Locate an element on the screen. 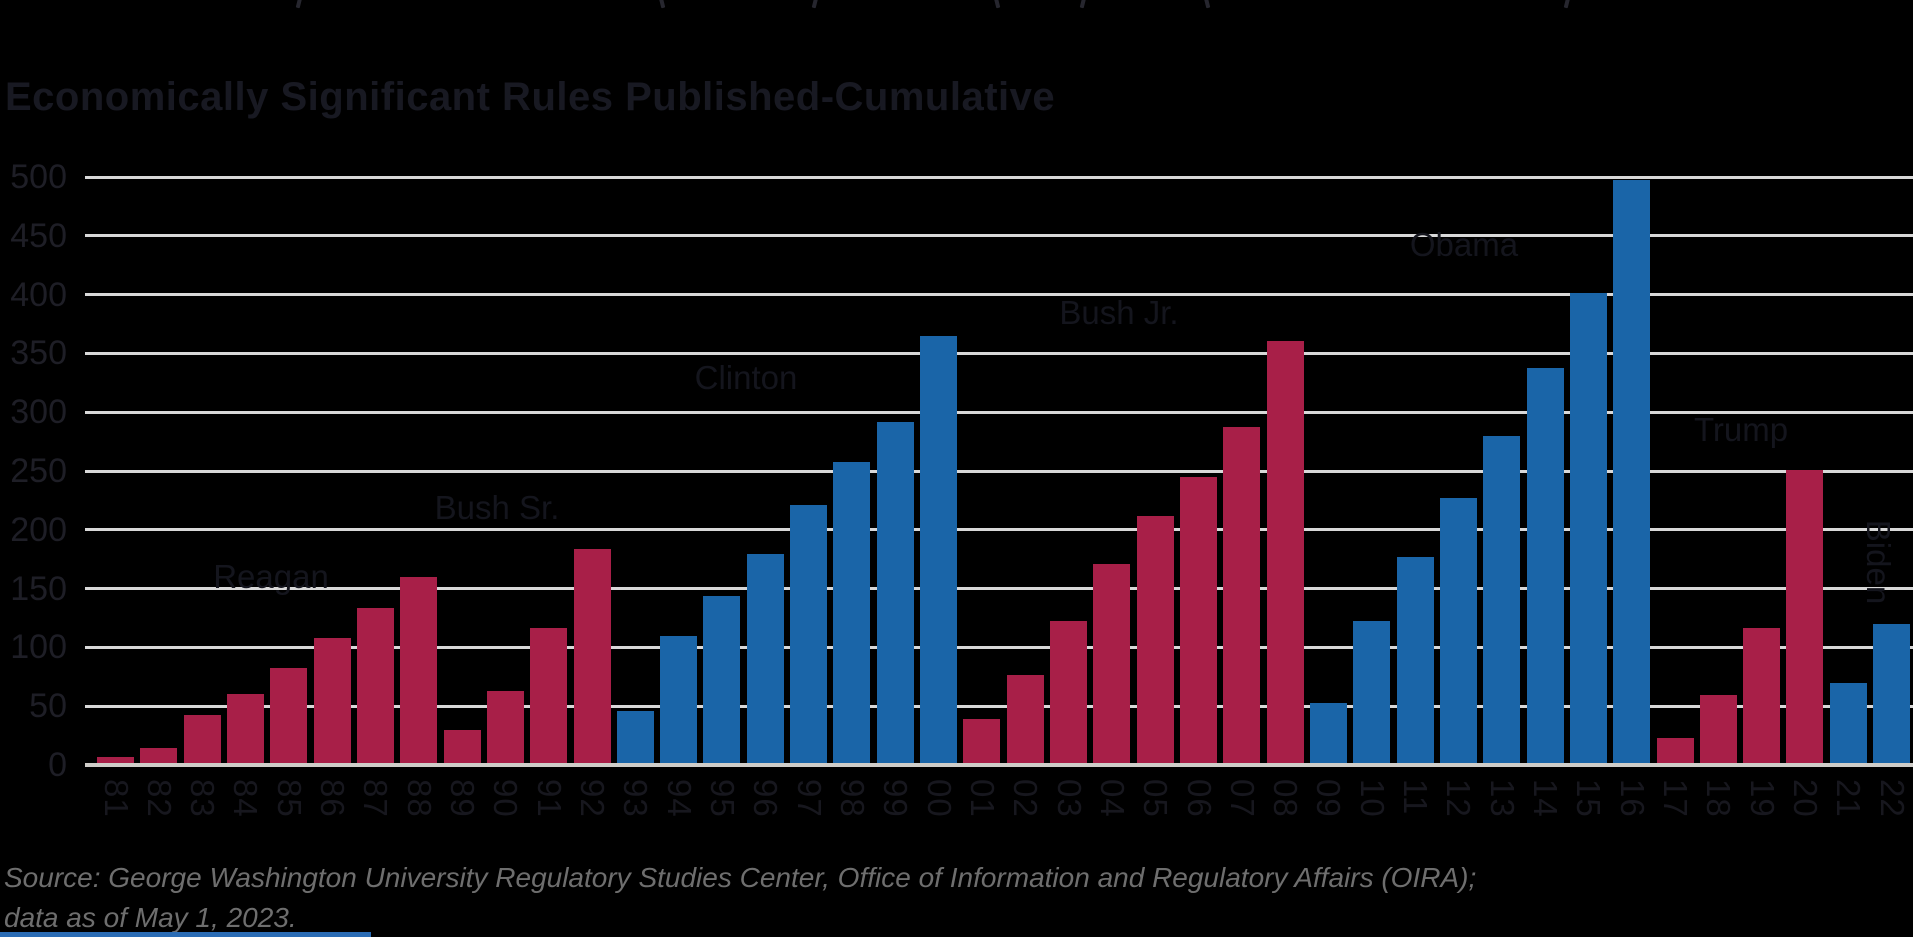  x-tick-label-00: 00 is located at coordinates (939, 798).